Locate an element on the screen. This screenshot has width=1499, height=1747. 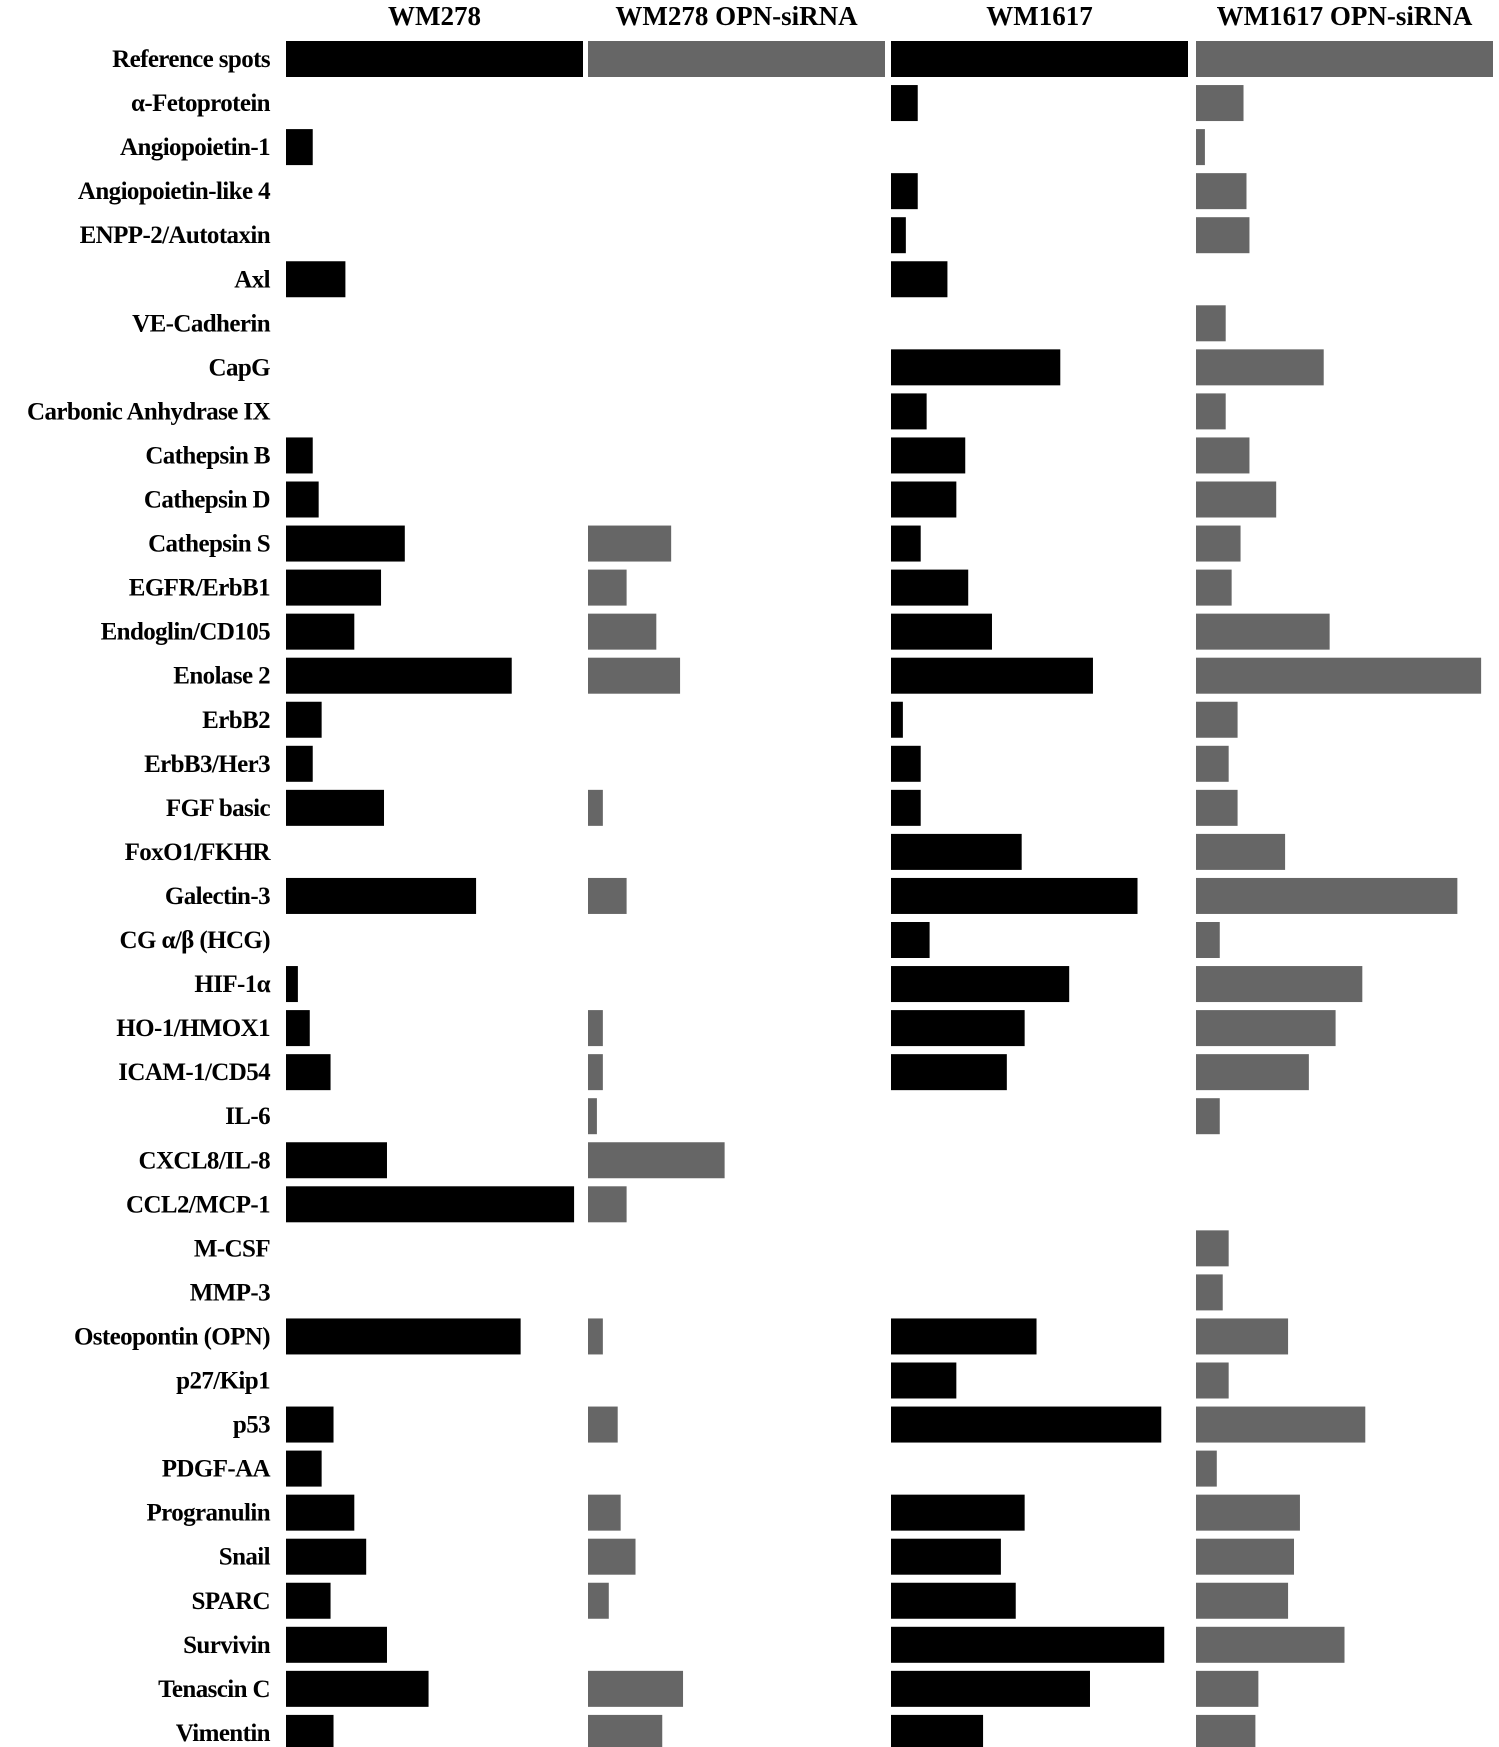
bar-wm1617-ho-1-hmox1 is located at coordinates (958, 1028).